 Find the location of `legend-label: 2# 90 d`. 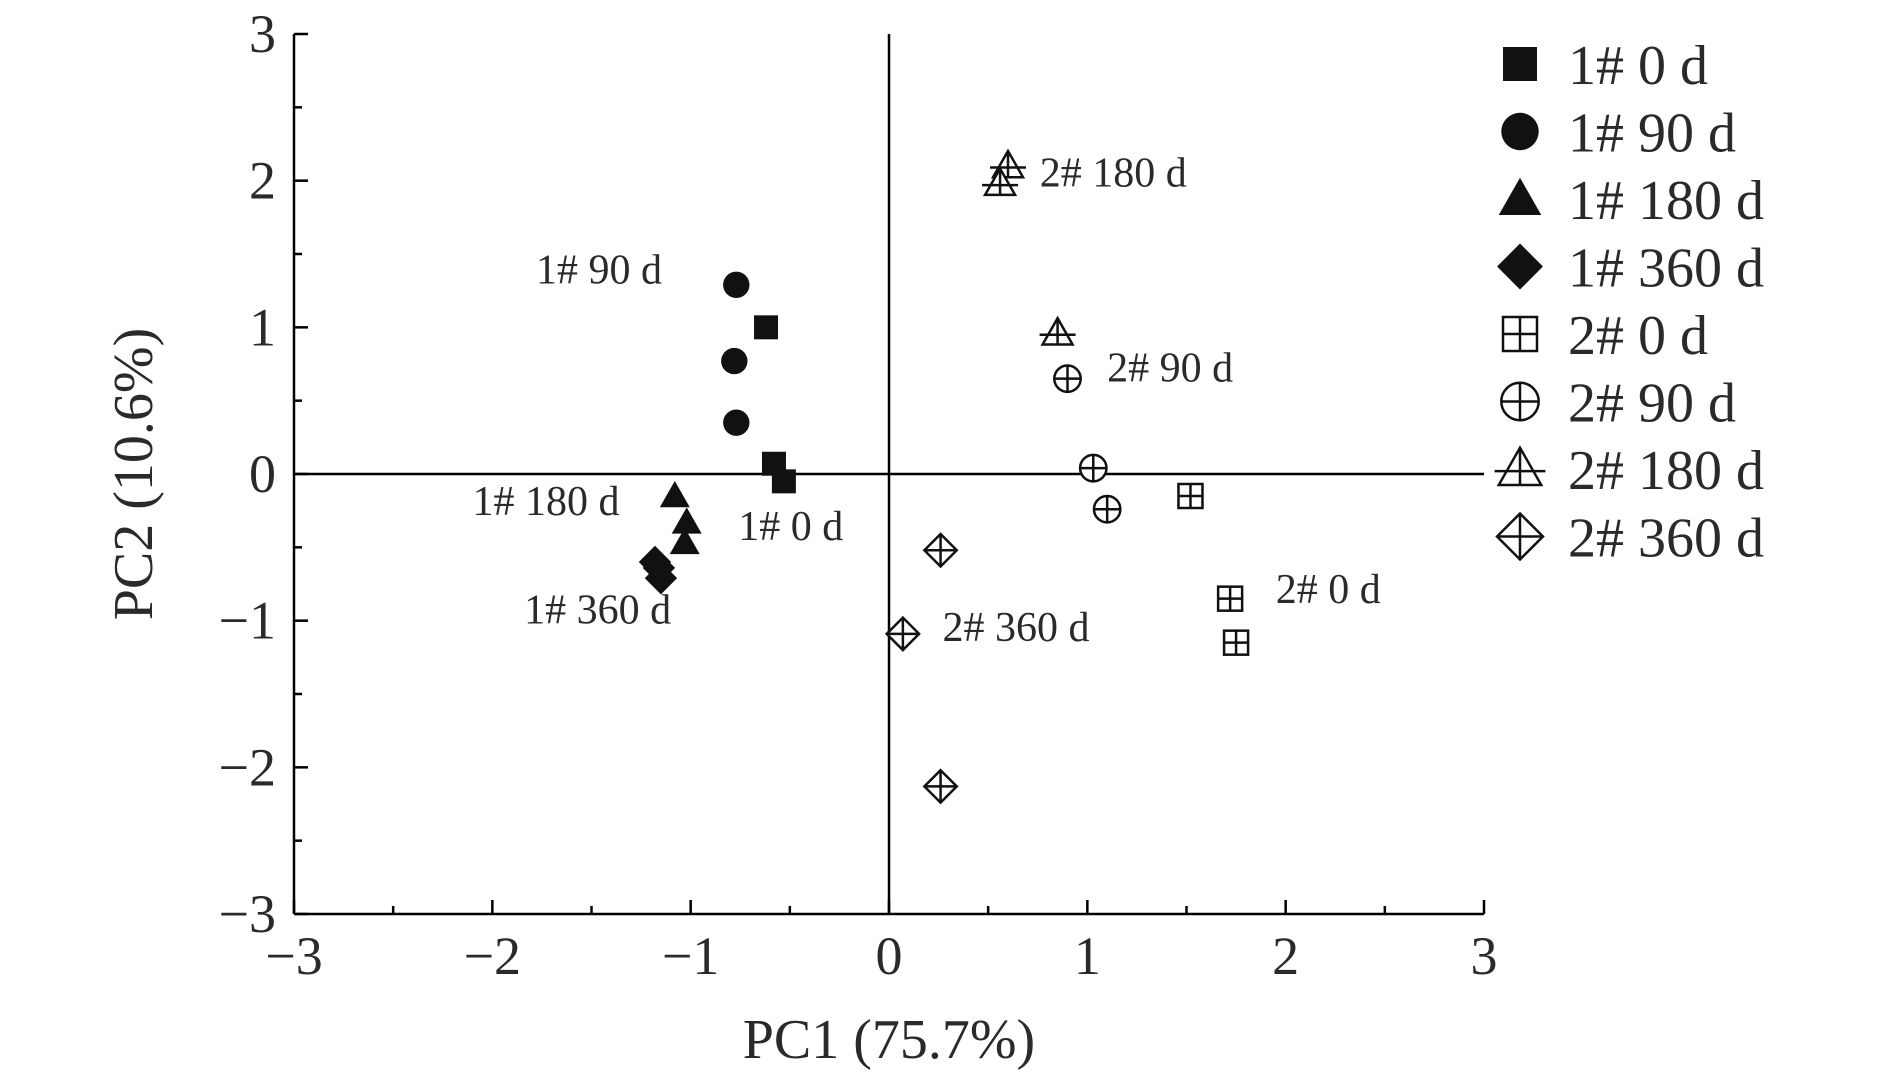

legend-label: 2# 90 d is located at coordinates (1652, 404).